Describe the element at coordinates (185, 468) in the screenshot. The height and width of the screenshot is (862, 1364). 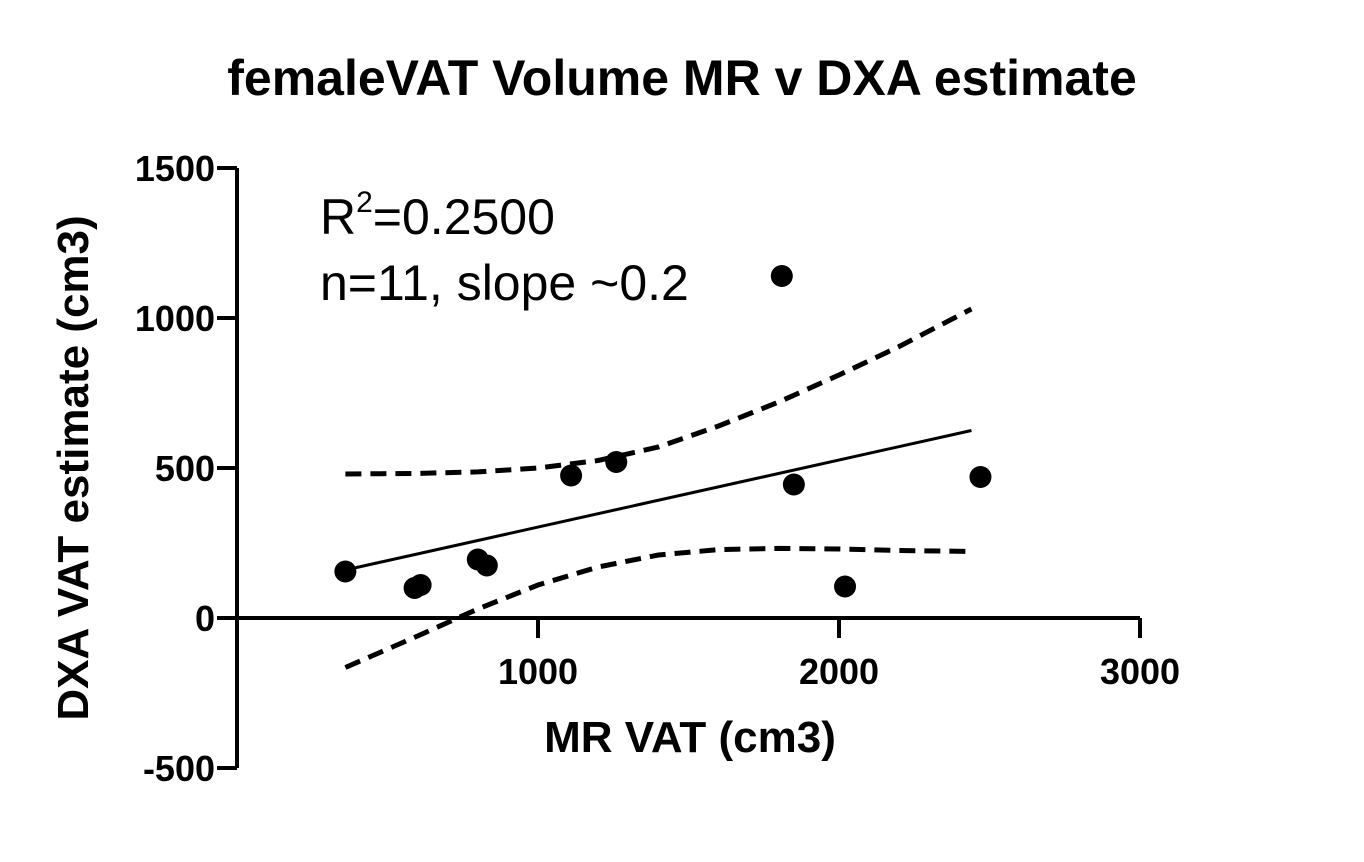
I see `y-tick-label: 500` at that location.